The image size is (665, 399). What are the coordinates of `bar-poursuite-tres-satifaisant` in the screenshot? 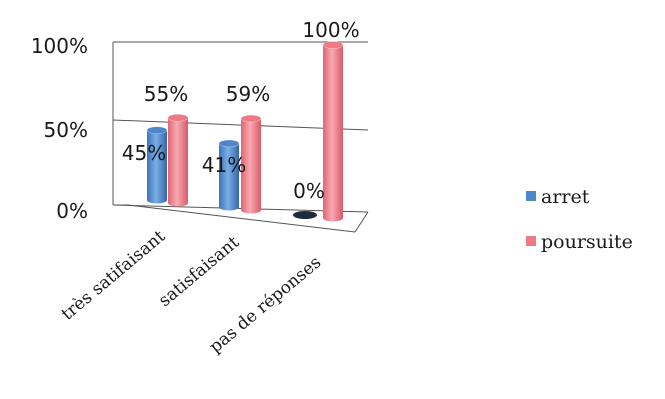 It's located at (178, 160).